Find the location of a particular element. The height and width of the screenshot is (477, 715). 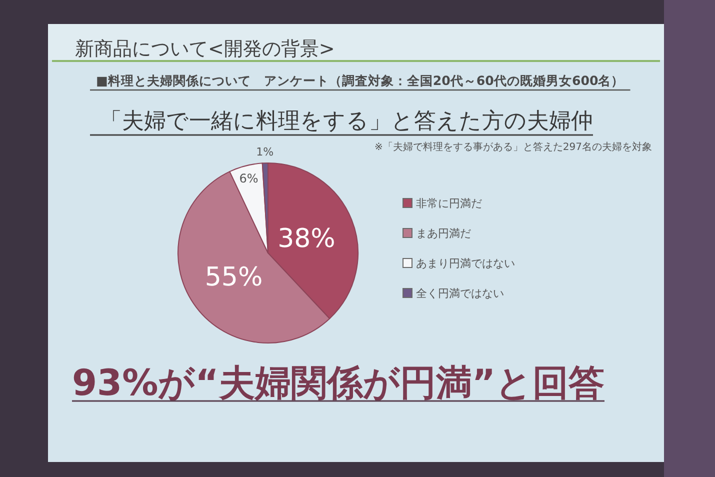

legend-label: あまり円満ではない is located at coordinates (465, 263).